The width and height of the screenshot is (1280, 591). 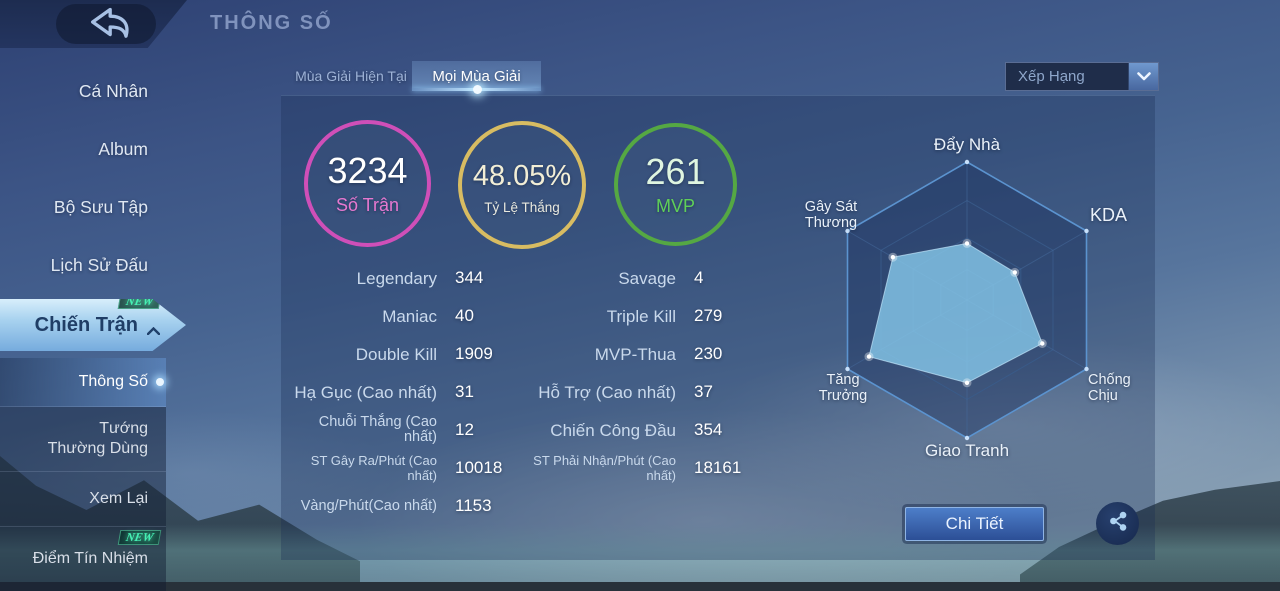 I want to click on stat-row: Double Kill 1909, so click(x=406, y=354).